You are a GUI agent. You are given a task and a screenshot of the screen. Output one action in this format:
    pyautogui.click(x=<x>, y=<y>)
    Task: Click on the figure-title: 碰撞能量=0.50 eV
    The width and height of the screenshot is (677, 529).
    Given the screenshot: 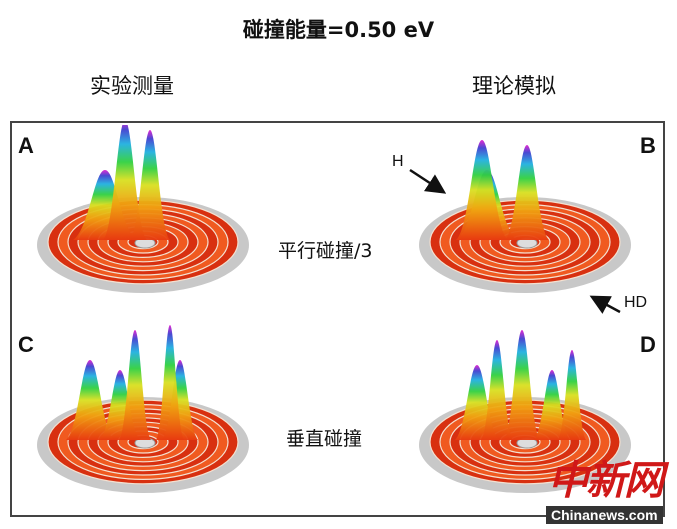 What is the action you would take?
    pyautogui.click(x=338, y=30)
    